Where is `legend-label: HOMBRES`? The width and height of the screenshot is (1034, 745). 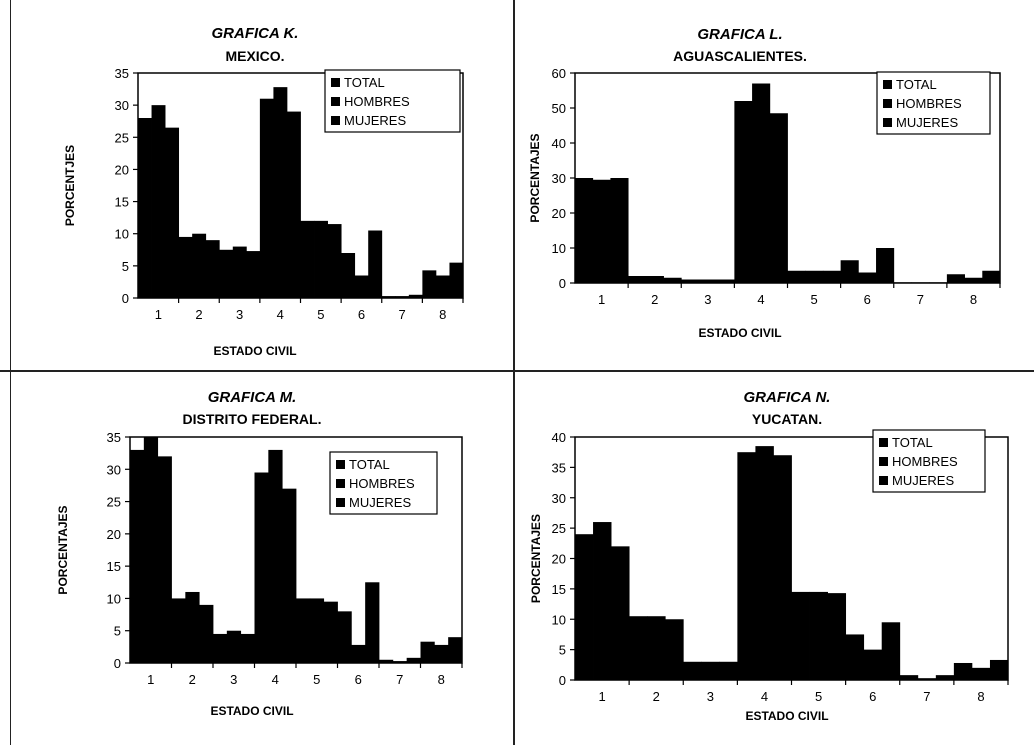 legend-label: HOMBRES is located at coordinates (377, 101).